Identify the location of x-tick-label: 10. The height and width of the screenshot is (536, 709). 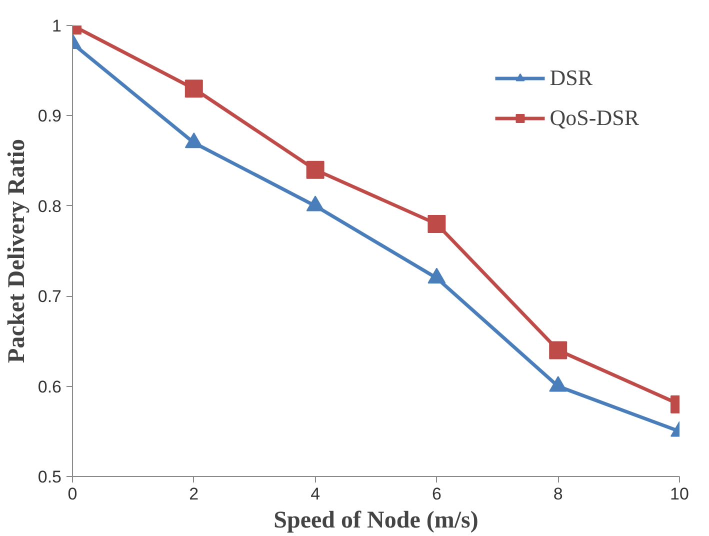
(679, 494).